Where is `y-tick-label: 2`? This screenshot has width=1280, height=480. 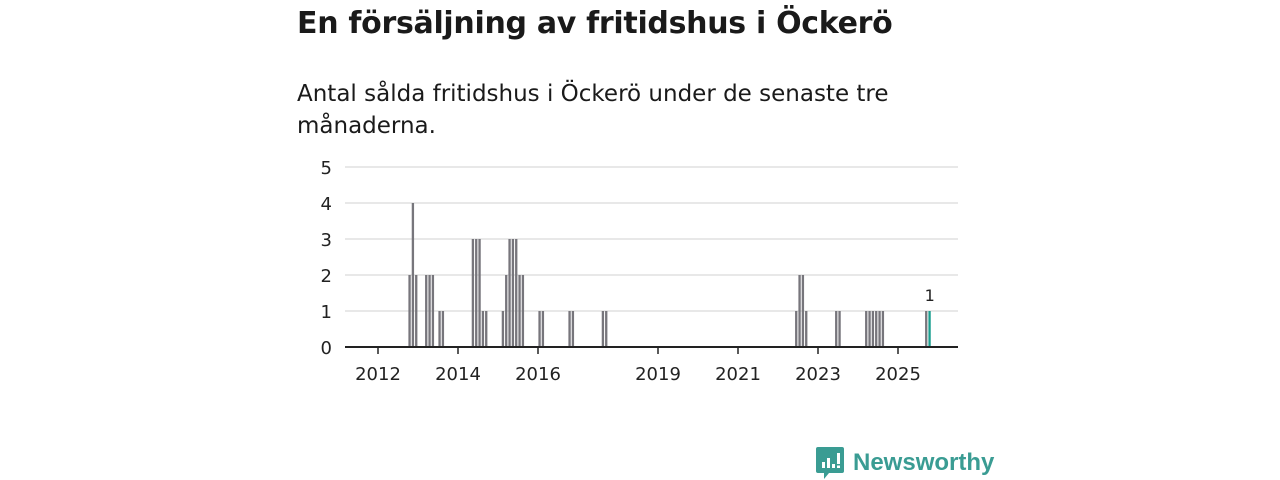 y-tick-label: 2 is located at coordinates (326, 276).